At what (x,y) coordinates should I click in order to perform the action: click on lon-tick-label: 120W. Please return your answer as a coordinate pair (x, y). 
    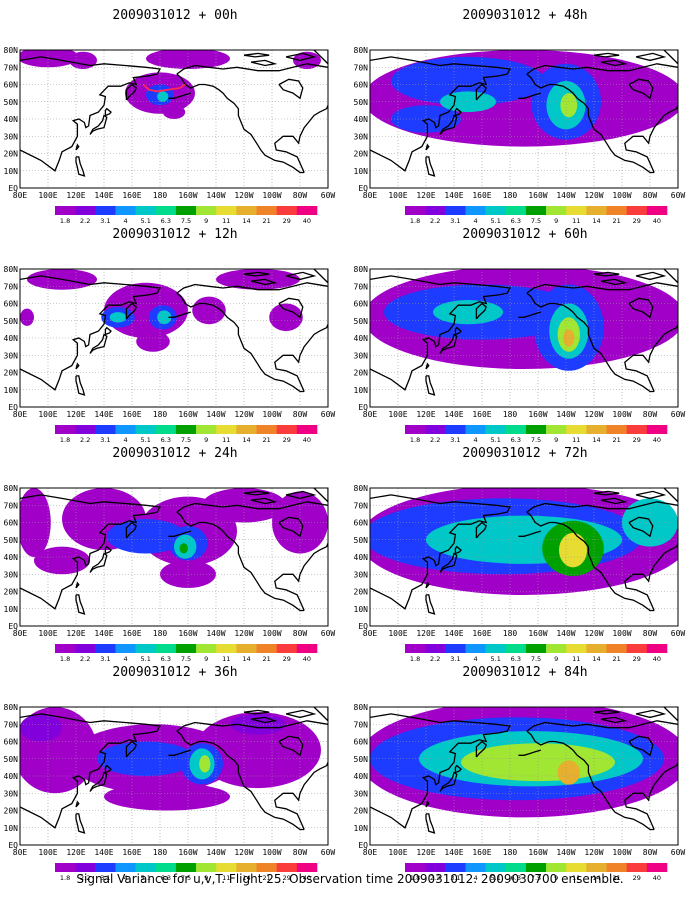
    Looking at the image, I should click on (243, 852).